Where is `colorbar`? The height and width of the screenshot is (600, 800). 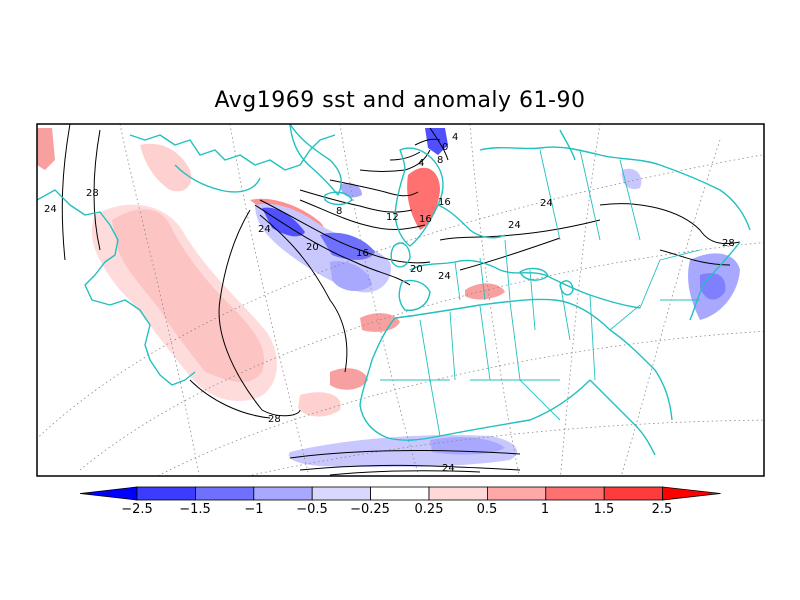 colorbar is located at coordinates (400, 493).